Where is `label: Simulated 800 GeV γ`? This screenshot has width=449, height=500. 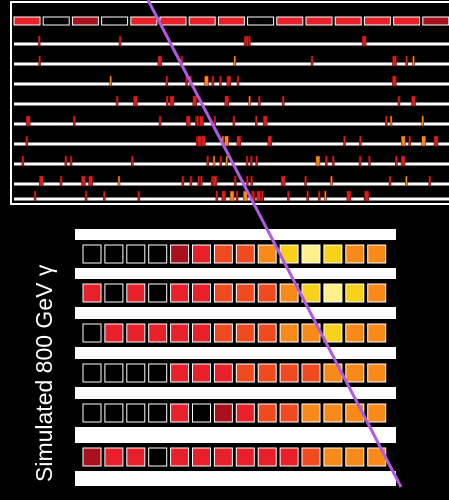 label: Simulated 800 GeV γ is located at coordinates (44, 373).